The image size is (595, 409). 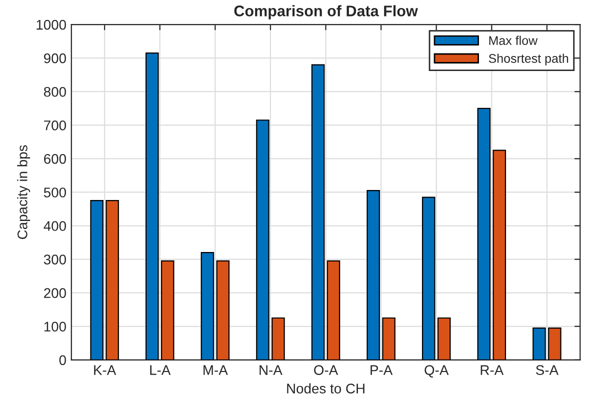 I want to click on y-axis-title: Capacity in bps, so click(x=23, y=192).